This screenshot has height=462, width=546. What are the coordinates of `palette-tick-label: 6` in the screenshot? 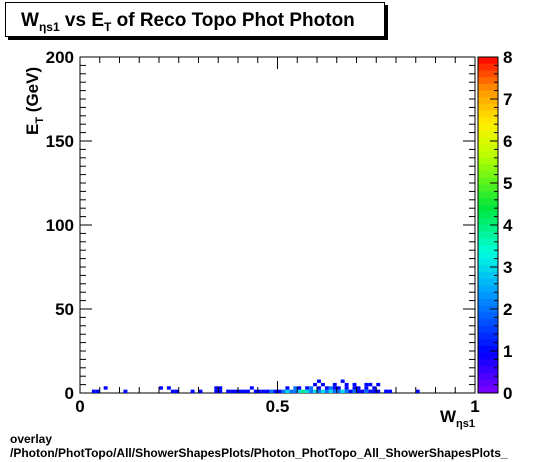 It's located at (507, 141).